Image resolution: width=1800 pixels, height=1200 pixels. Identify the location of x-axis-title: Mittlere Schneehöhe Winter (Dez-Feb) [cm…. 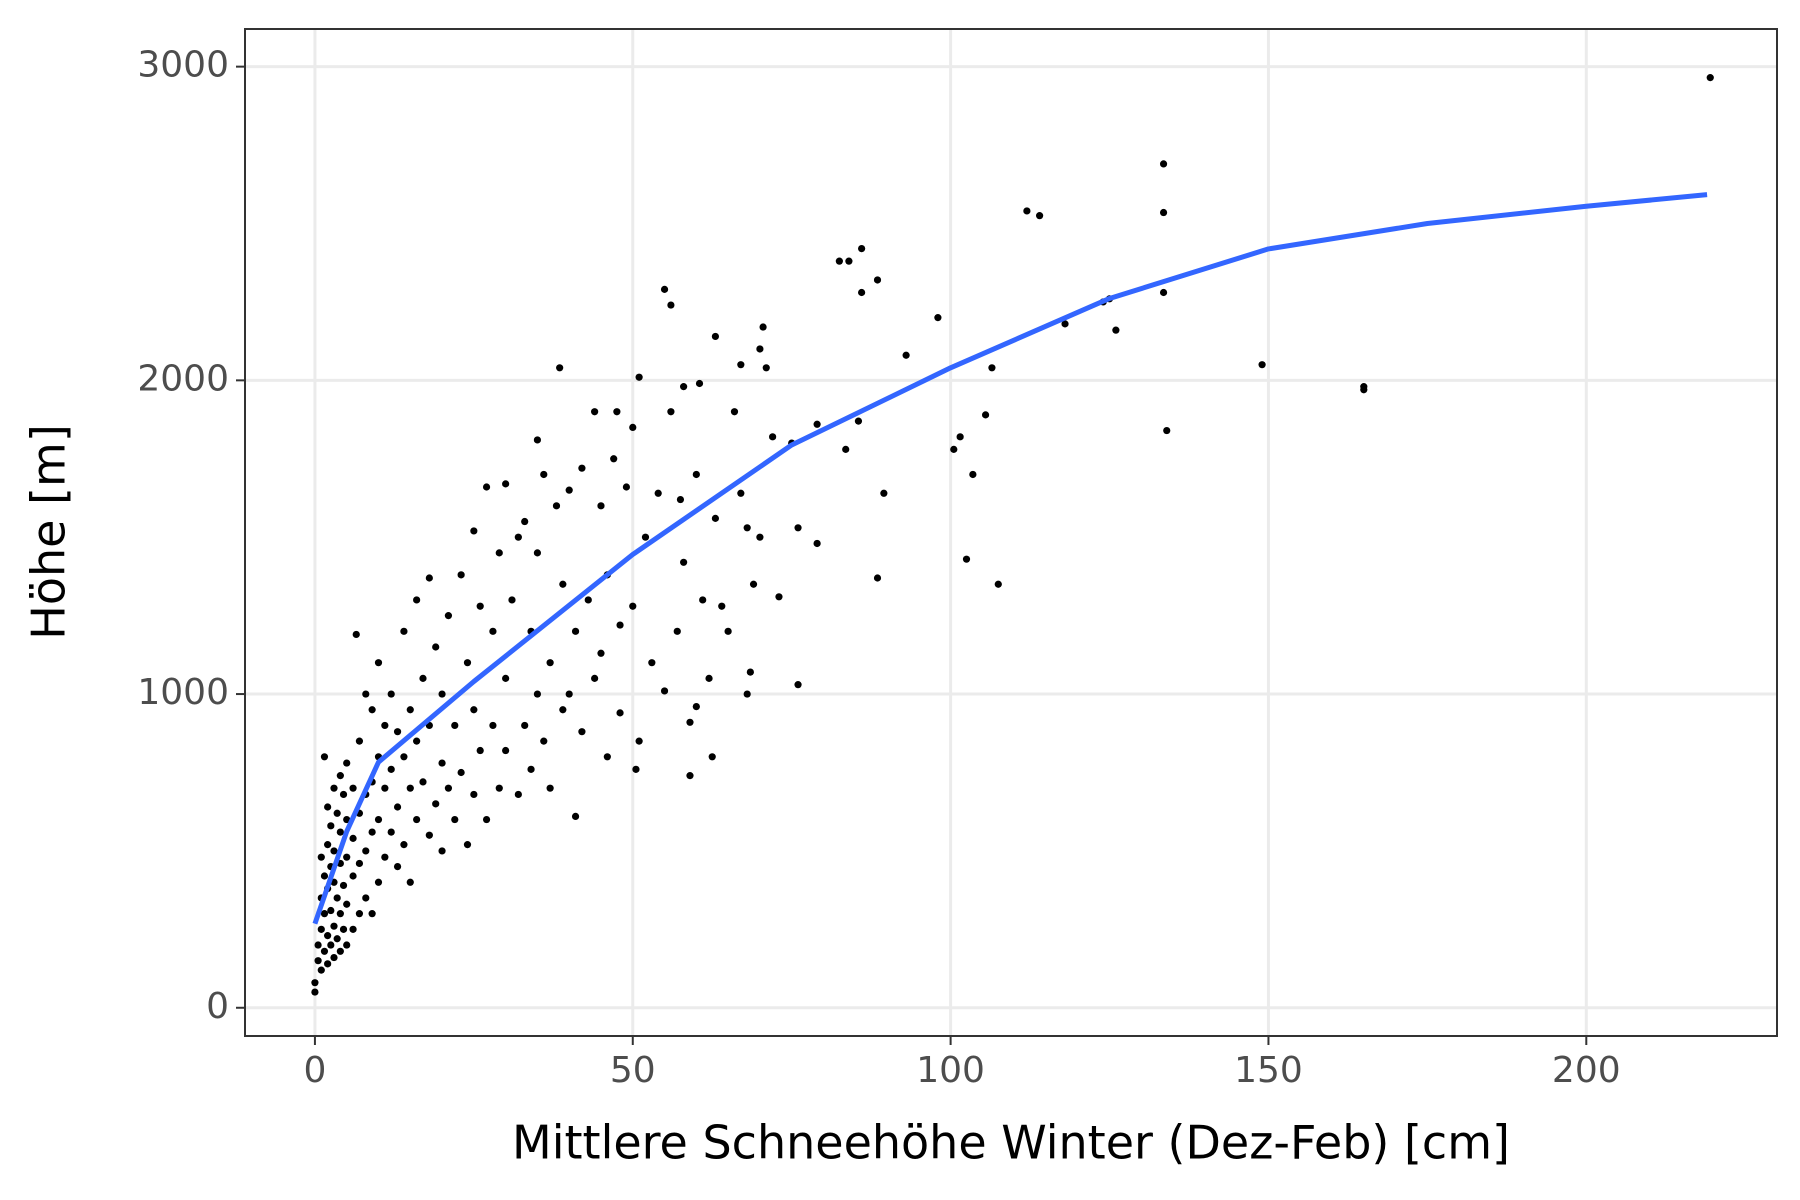
(1011, 1143).